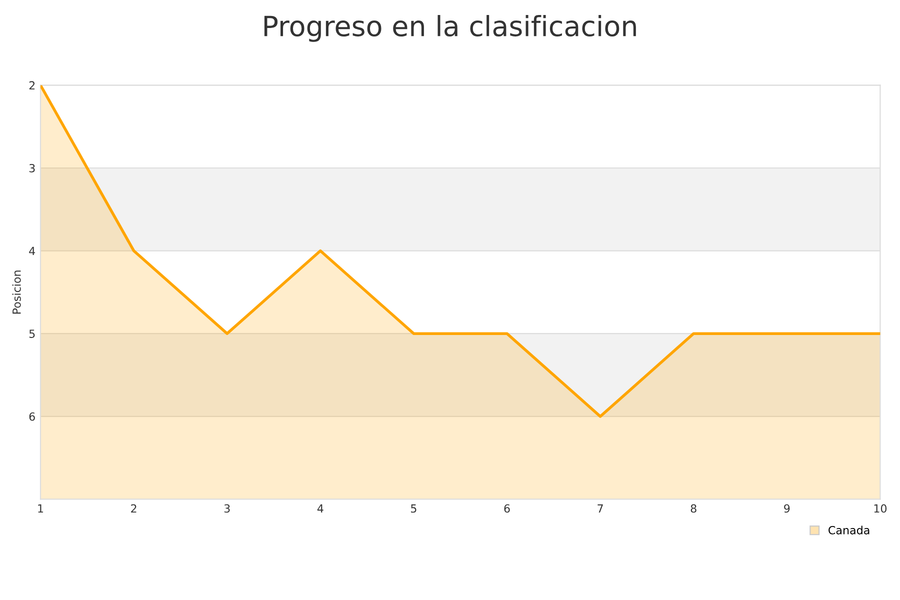 Image resolution: width=900 pixels, height=600 pixels. What do you see at coordinates (32, 168) in the screenshot?
I see `y-tick-label: 3` at bounding box center [32, 168].